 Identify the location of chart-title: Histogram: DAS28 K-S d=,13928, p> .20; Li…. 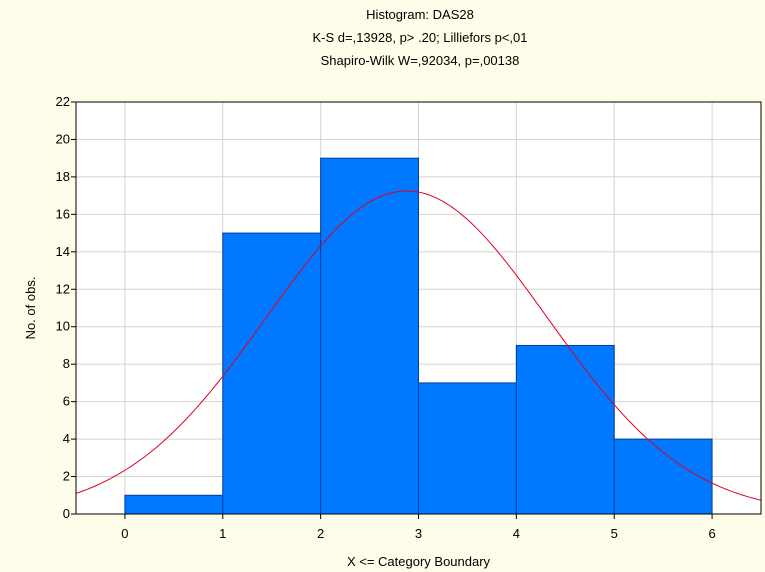
(419, 37).